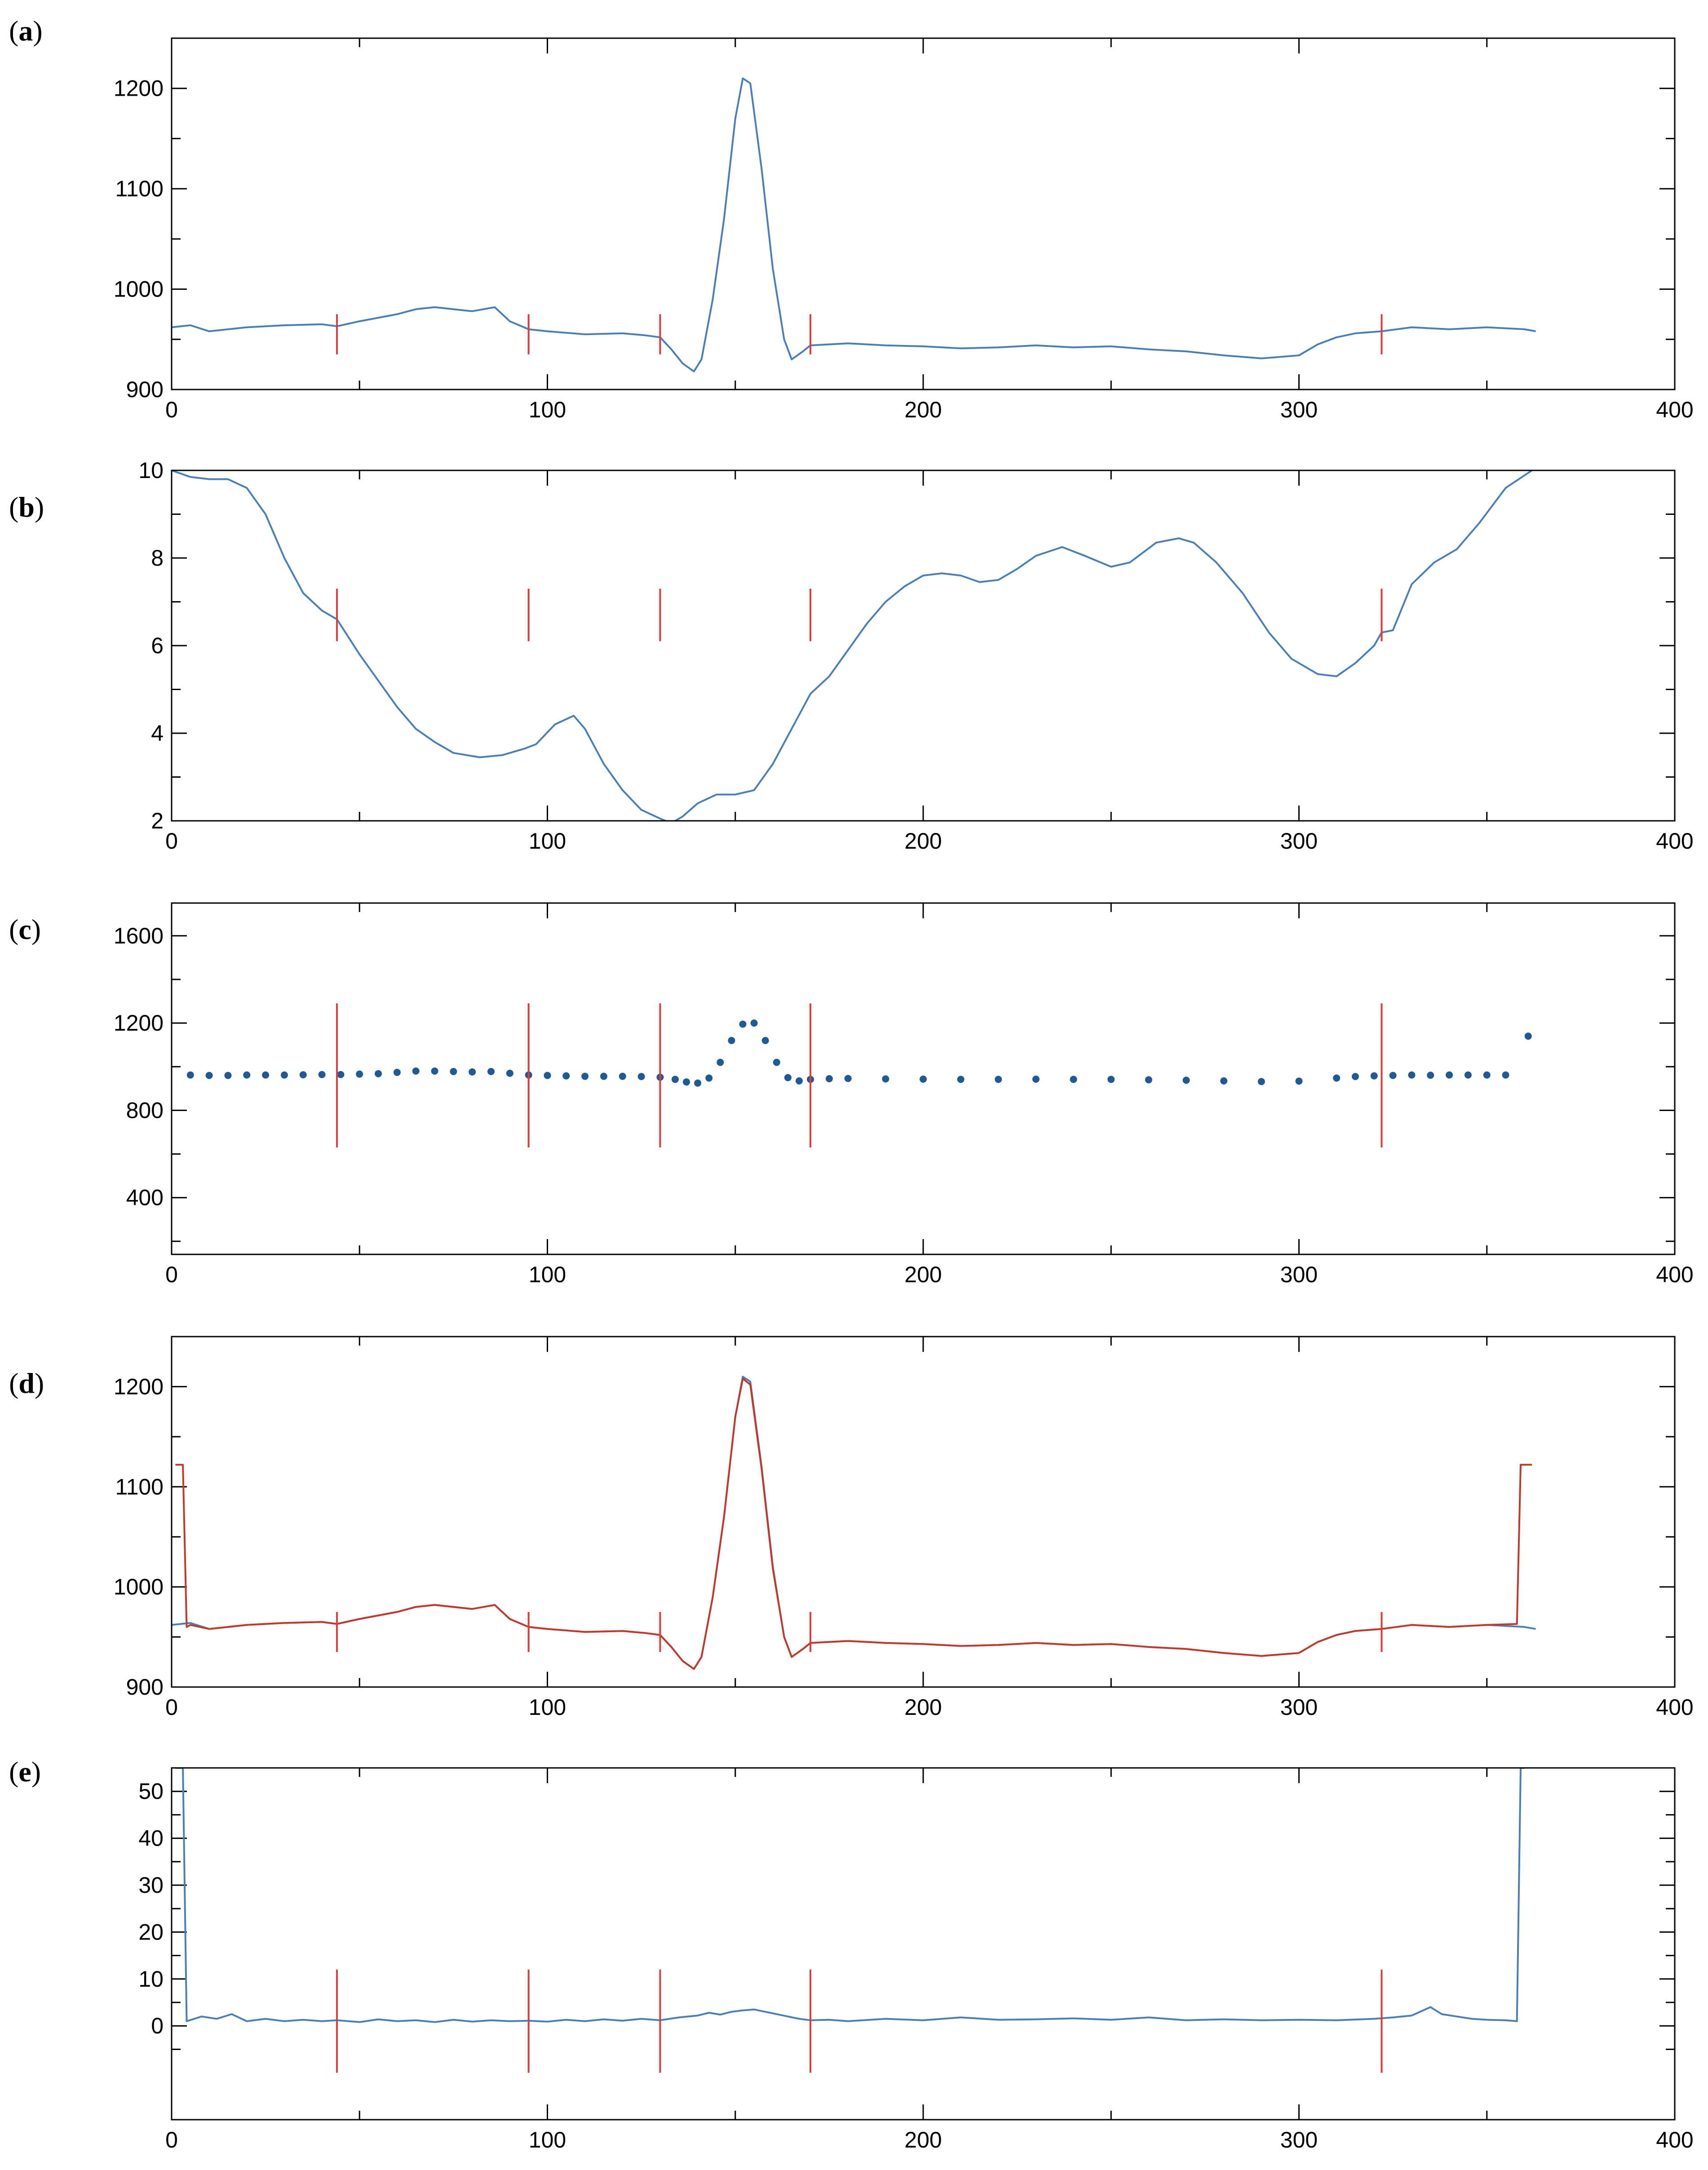  Describe the element at coordinates (25, 1772) in the screenshot. I see `panel-label-e: (e)` at that location.